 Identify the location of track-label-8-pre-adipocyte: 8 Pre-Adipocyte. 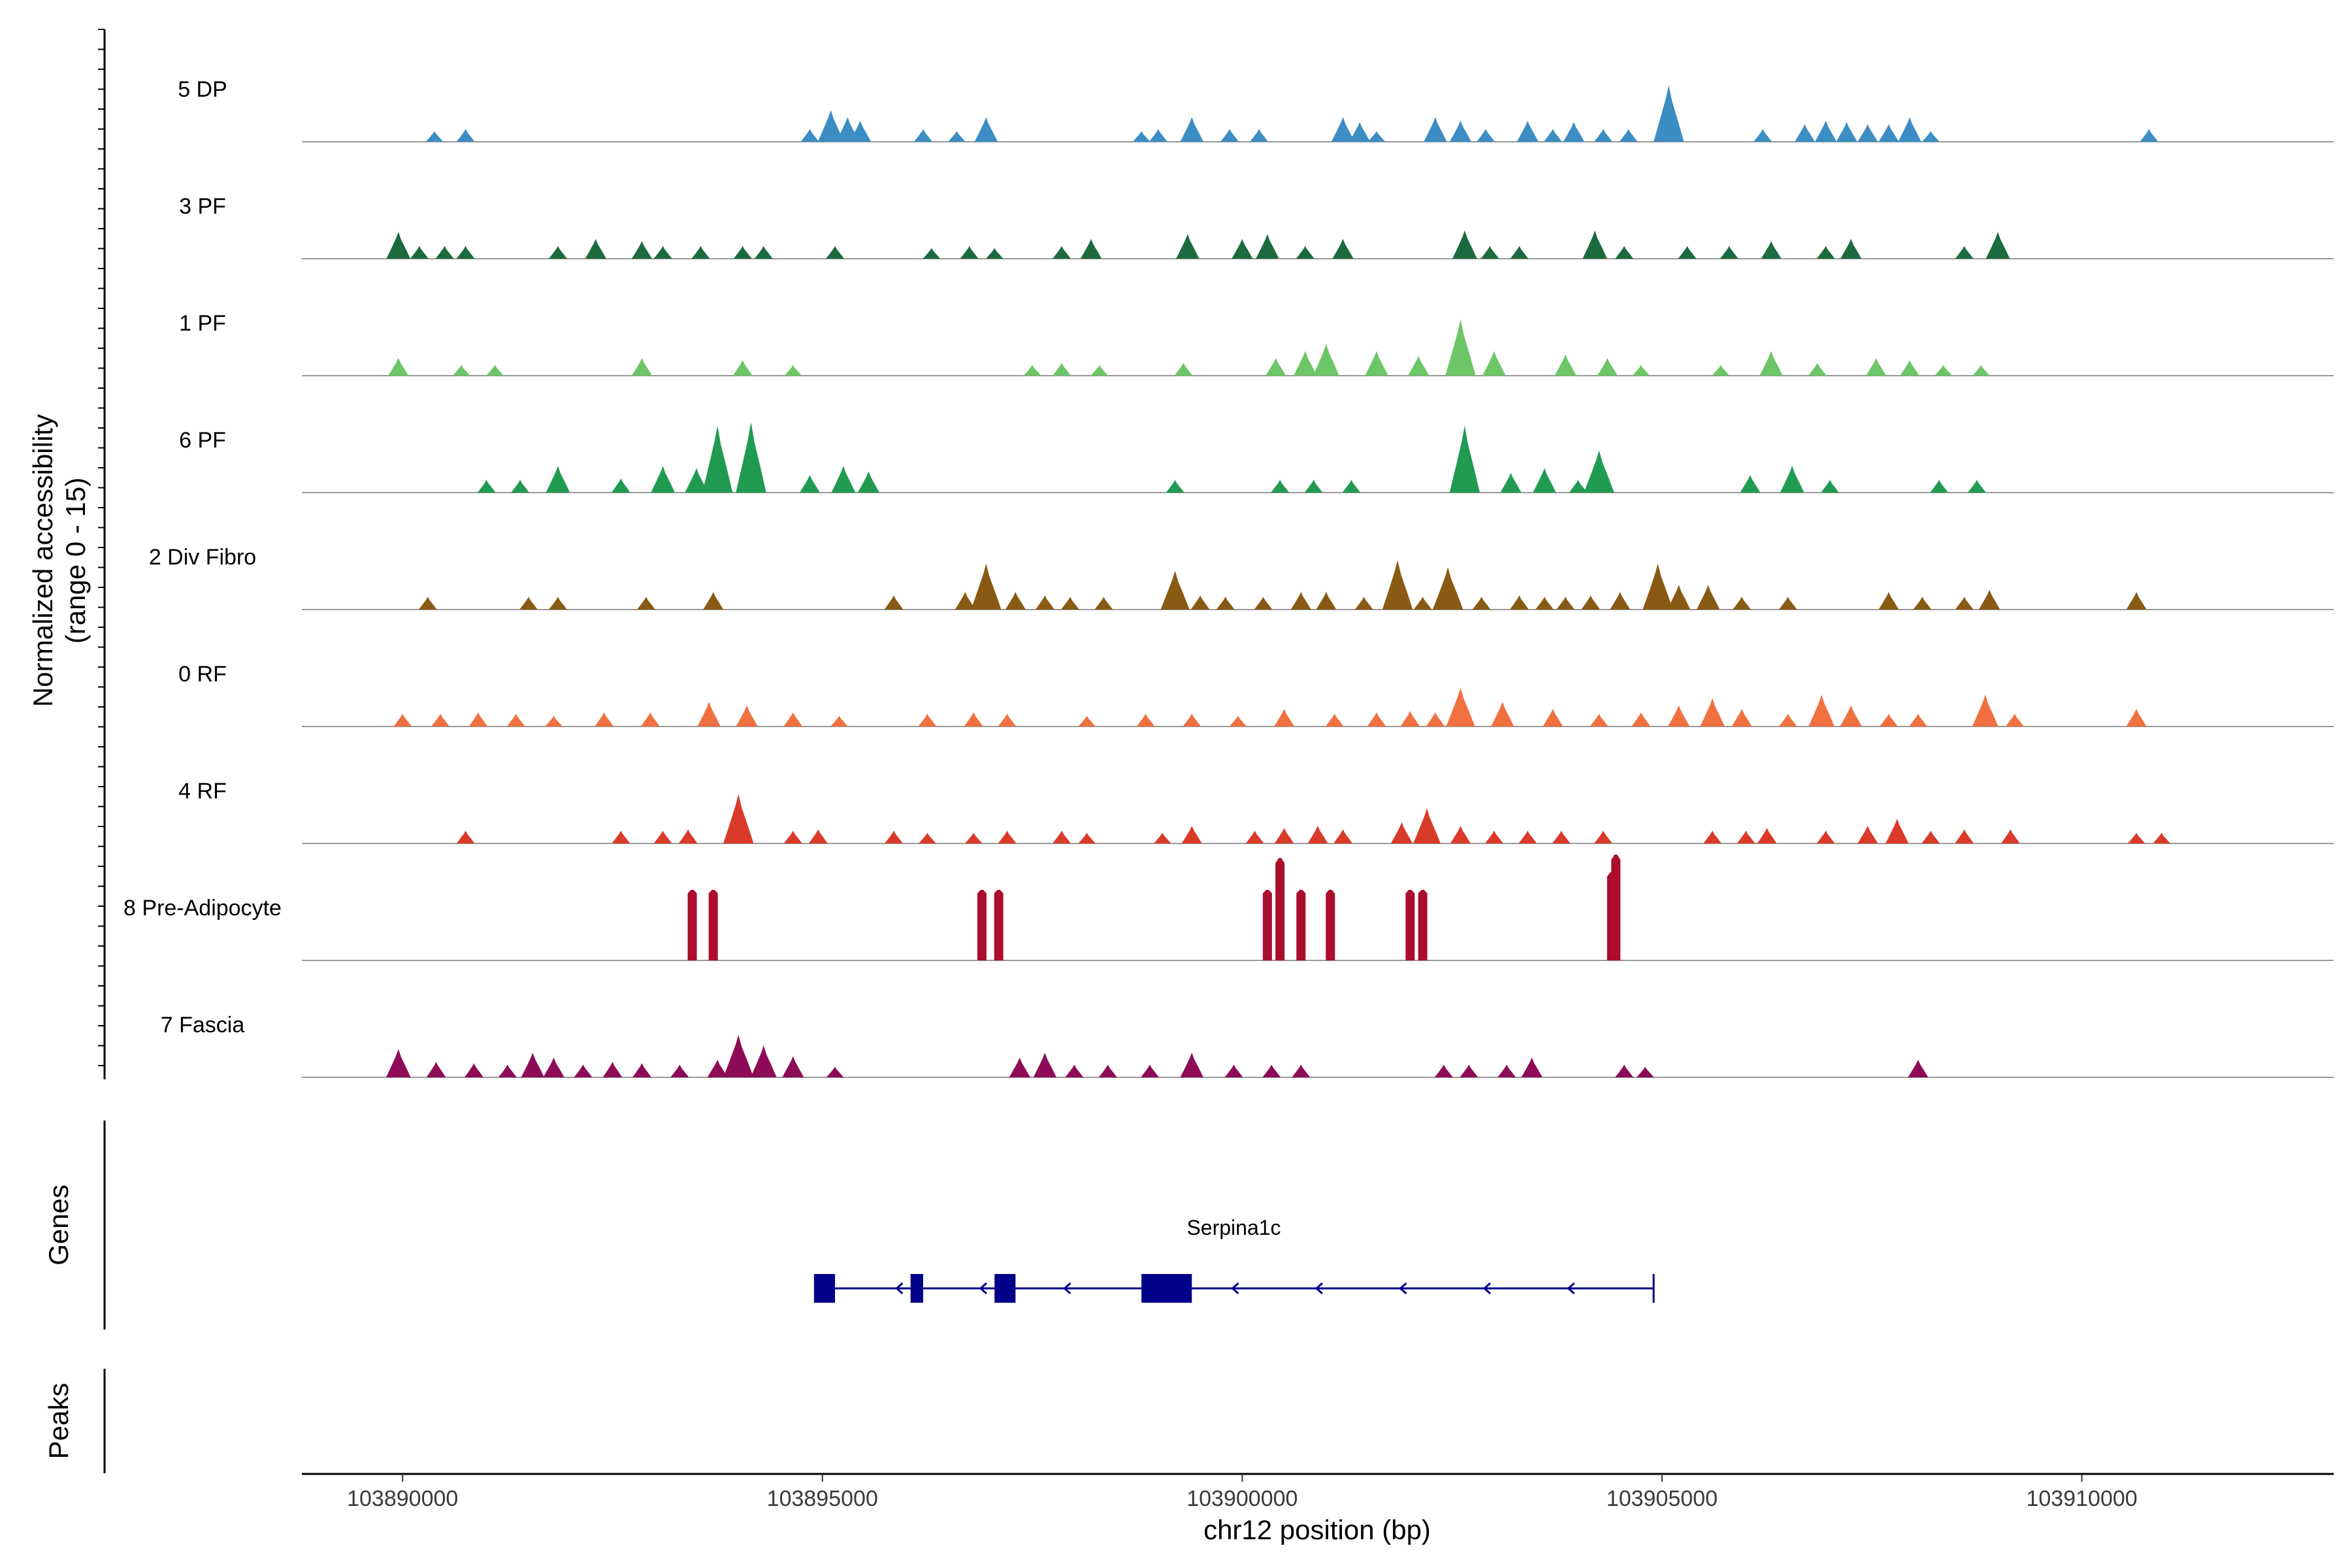
(202, 908).